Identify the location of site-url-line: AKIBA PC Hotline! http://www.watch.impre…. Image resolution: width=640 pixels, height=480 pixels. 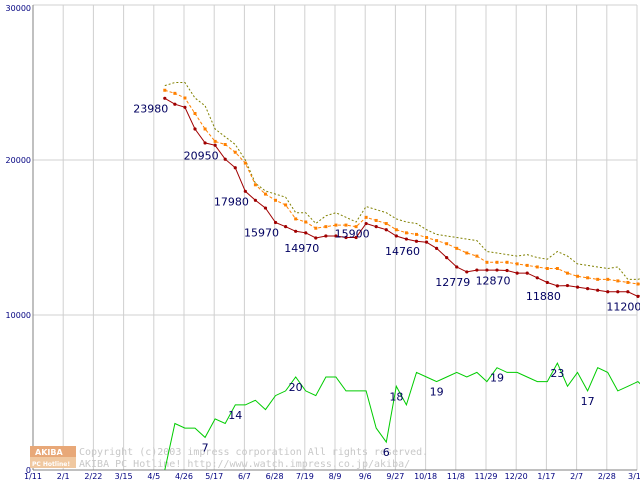
(244, 464).